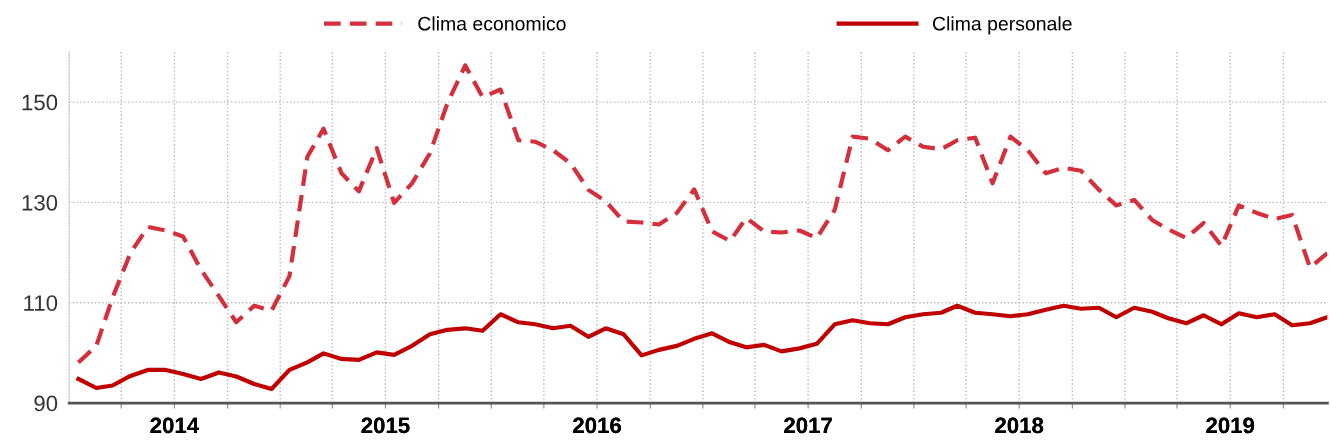 The image size is (1330, 440). I want to click on y-tick-label: 90, so click(46, 403).